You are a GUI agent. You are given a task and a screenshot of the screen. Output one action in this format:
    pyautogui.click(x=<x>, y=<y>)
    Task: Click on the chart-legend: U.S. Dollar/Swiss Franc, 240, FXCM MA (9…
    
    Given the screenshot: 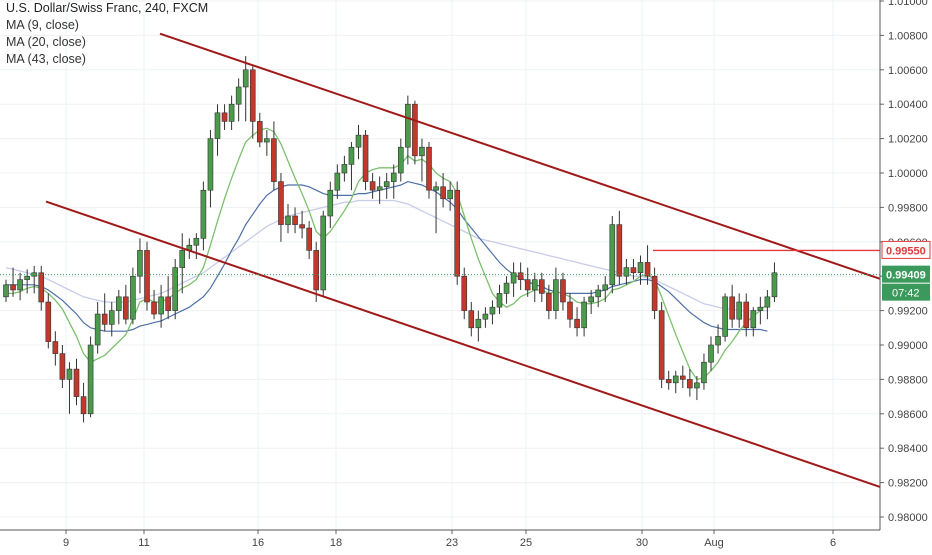 What is the action you would take?
    pyautogui.click(x=107, y=34)
    